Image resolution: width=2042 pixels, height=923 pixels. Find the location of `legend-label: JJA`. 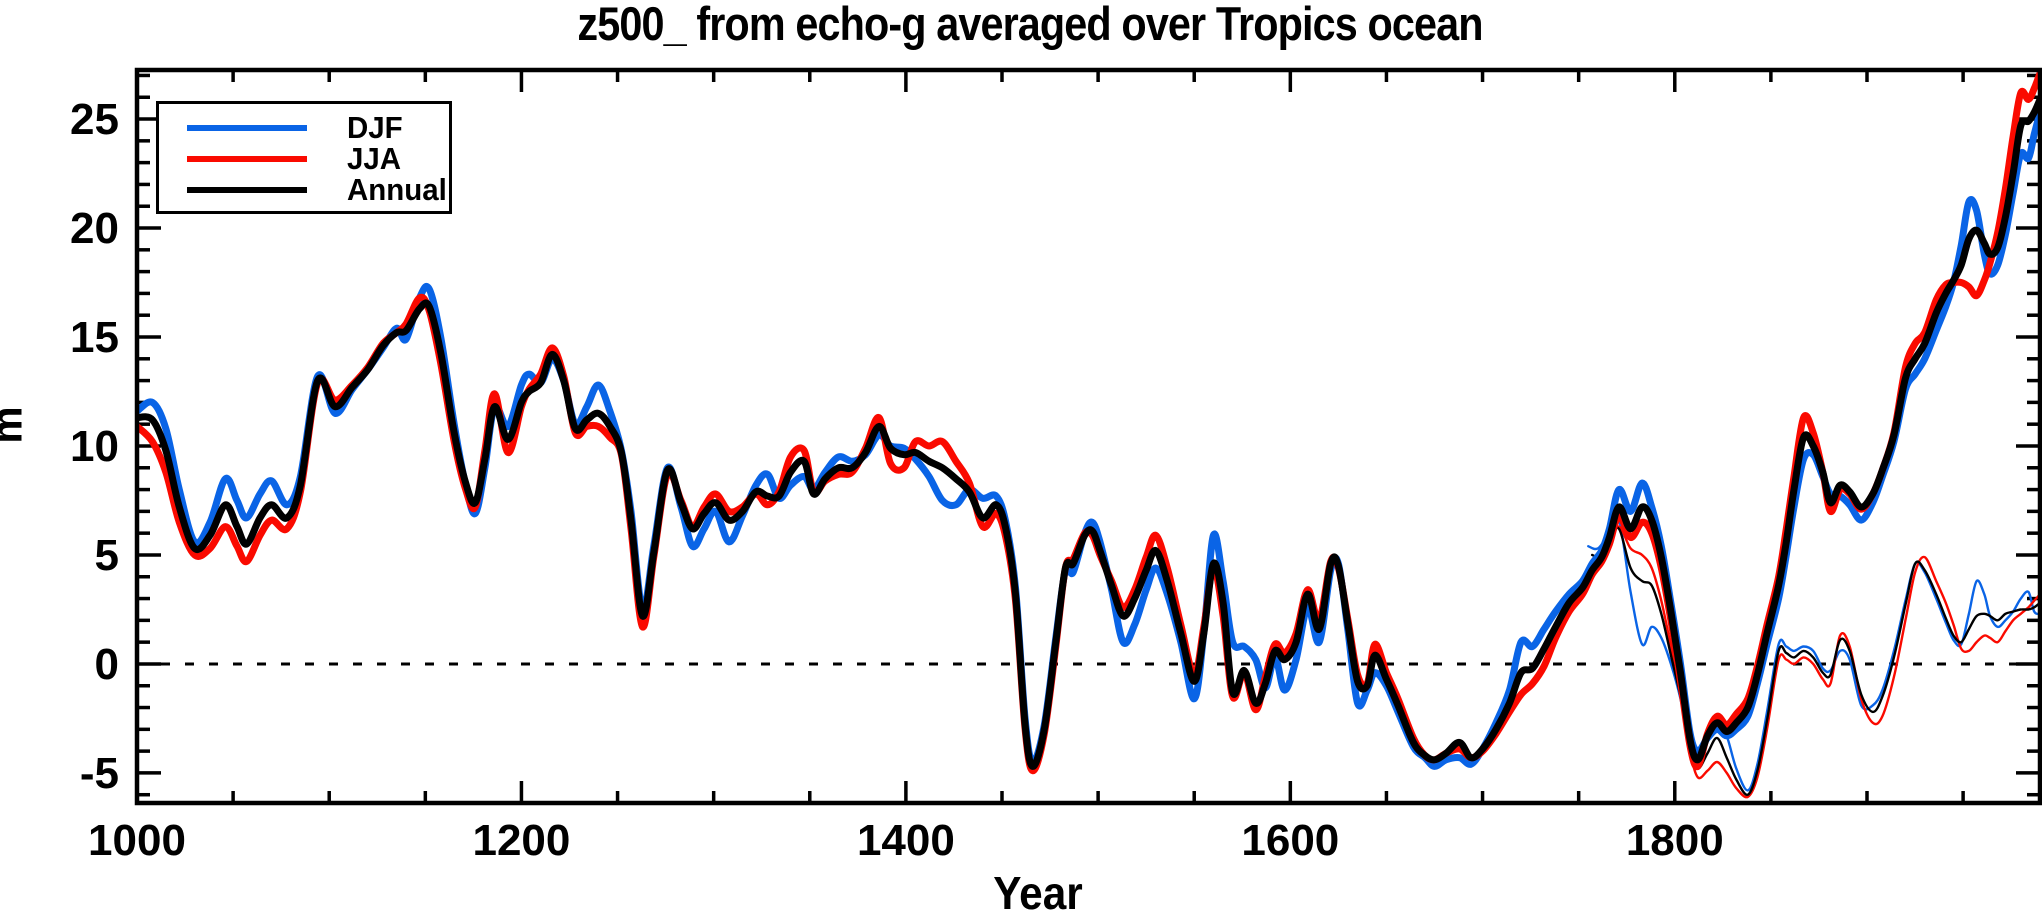

legend-label: JJA is located at coordinates (374, 158).